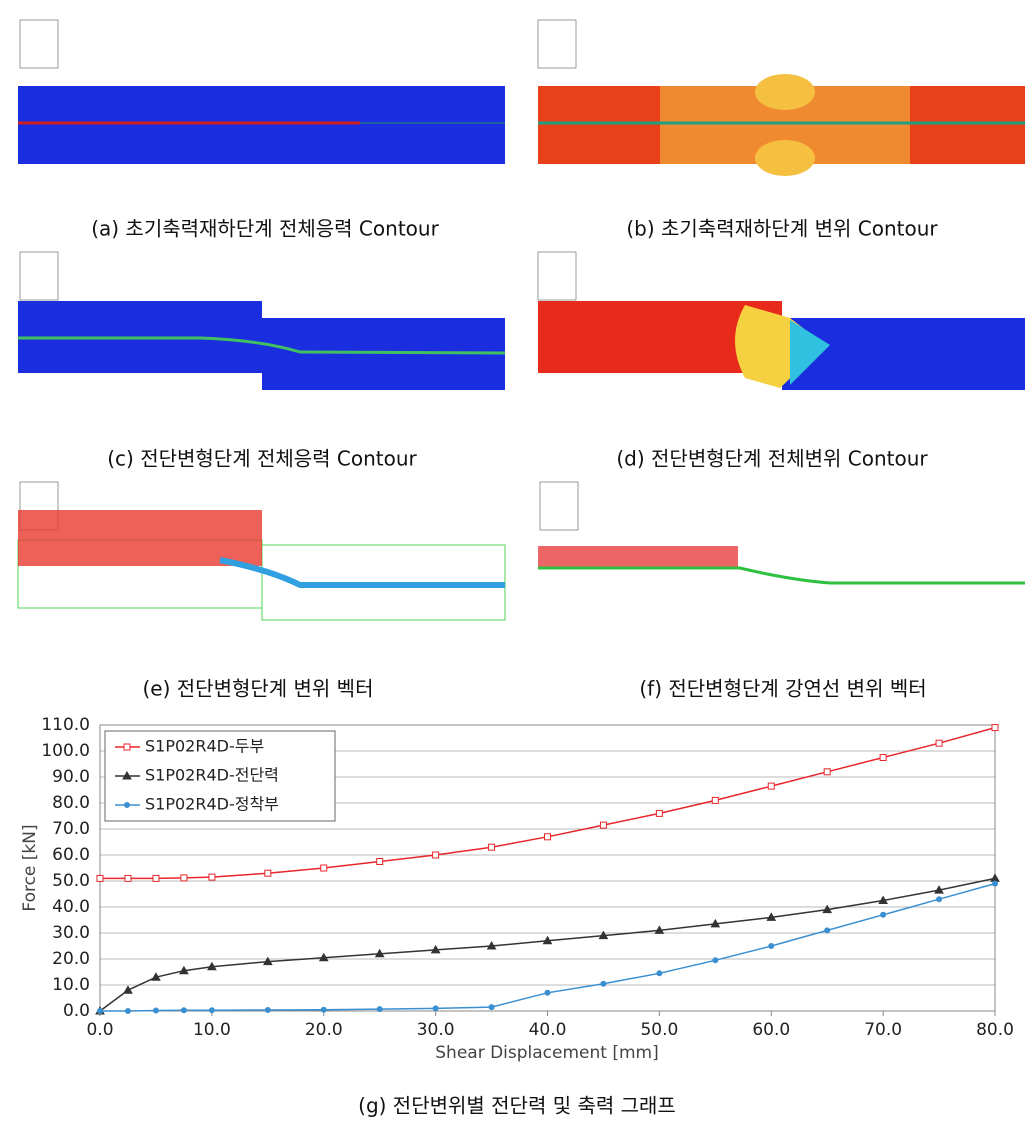 Image resolution: width=1035 pixels, height=1125 pixels. I want to click on legend-label: S1P02R4D-정착부, so click(212, 804).